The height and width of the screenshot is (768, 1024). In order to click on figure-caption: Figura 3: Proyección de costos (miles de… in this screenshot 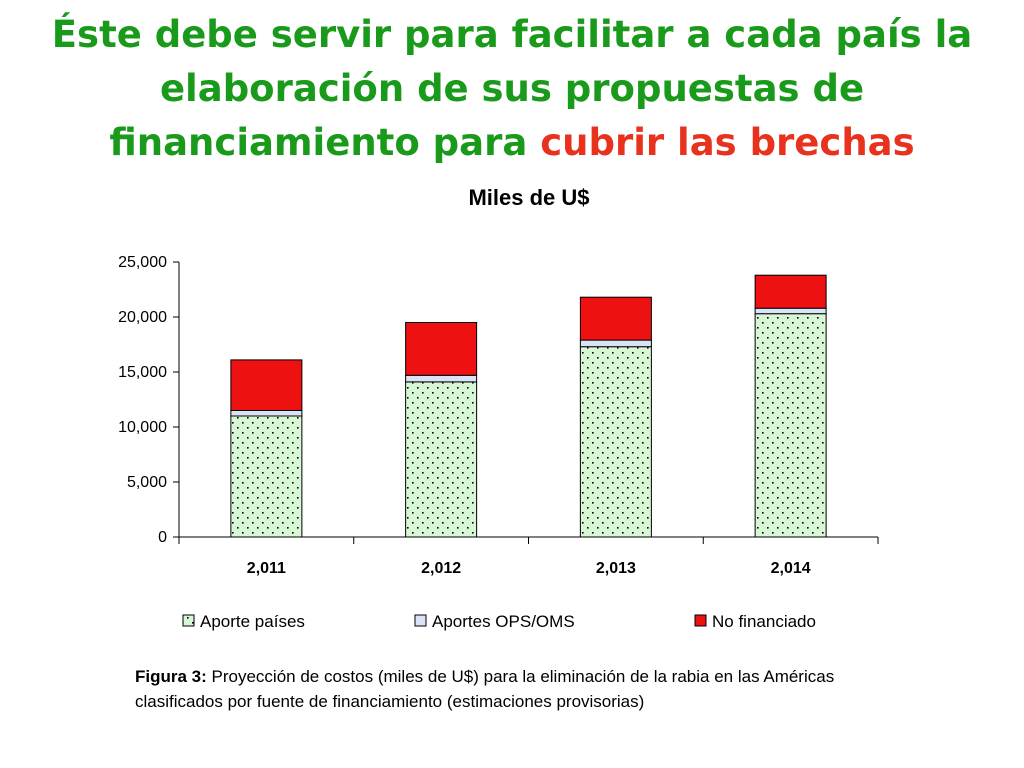, I will do `click(515, 689)`.